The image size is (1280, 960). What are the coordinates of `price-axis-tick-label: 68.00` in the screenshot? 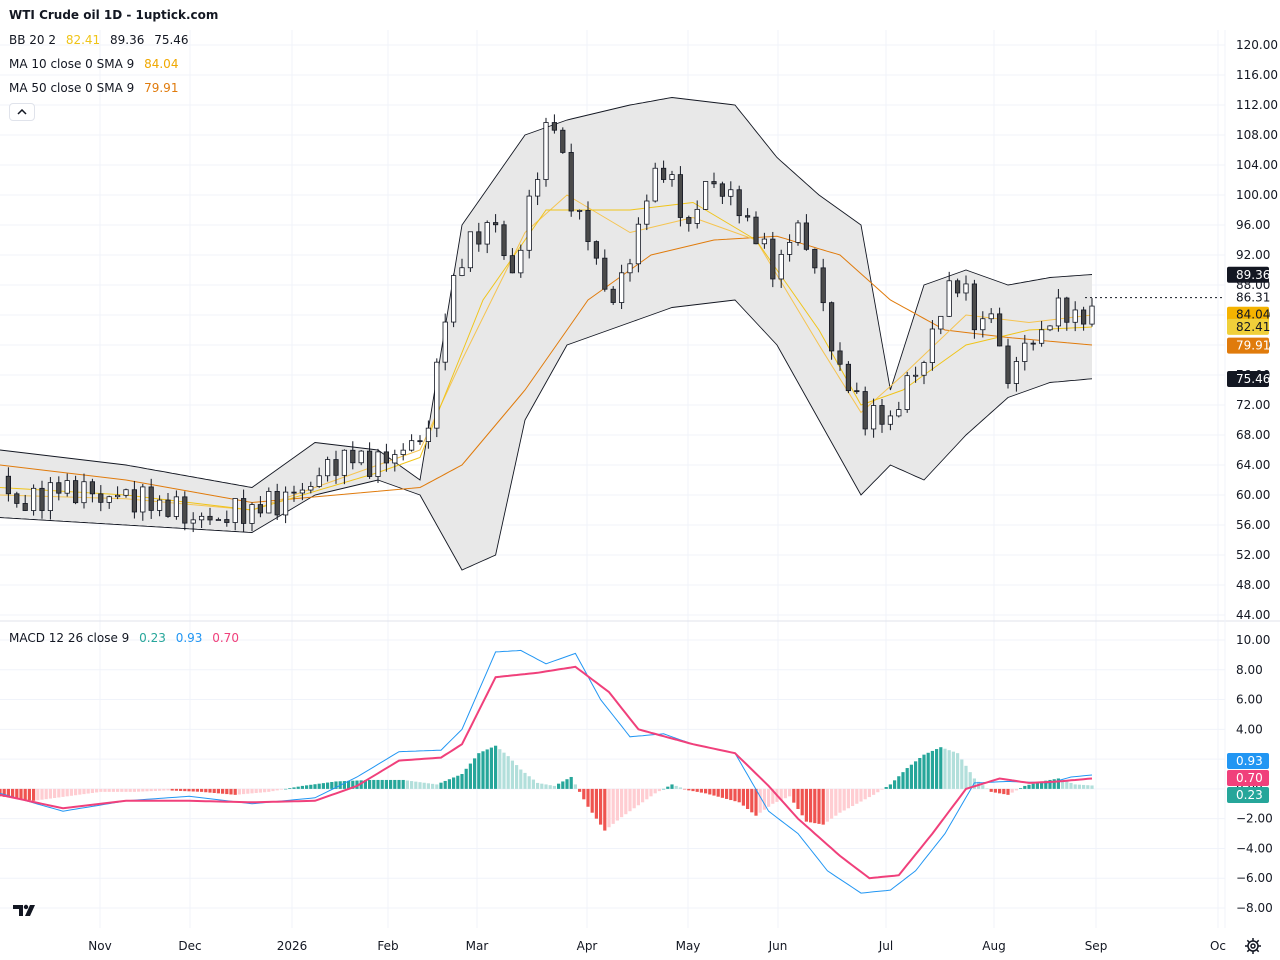 It's located at (1253, 435).